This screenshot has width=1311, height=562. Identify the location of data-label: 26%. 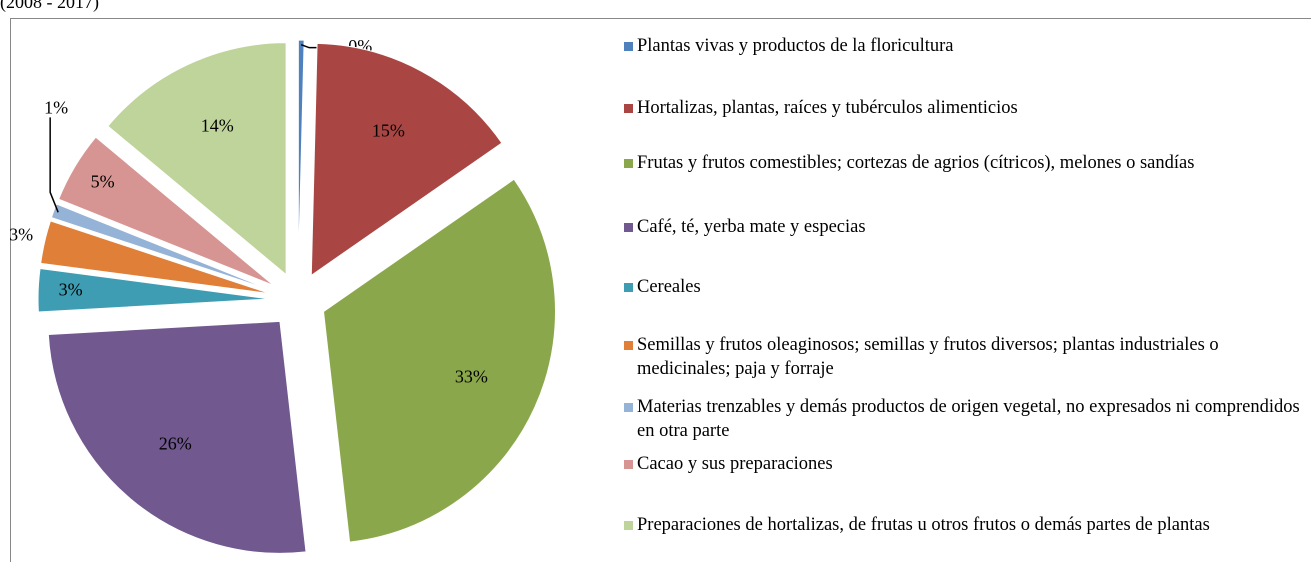
(175, 444).